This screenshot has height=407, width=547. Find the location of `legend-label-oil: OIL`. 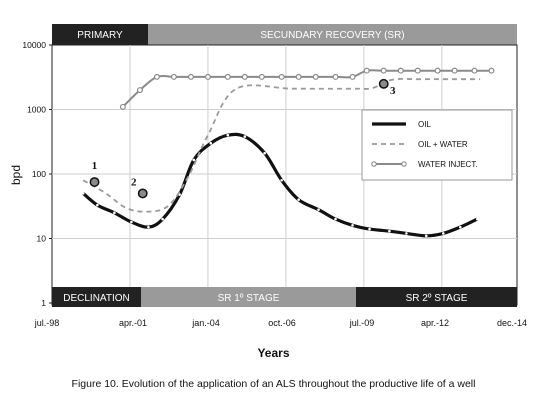

legend-label-oil: OIL is located at coordinates (424, 124).